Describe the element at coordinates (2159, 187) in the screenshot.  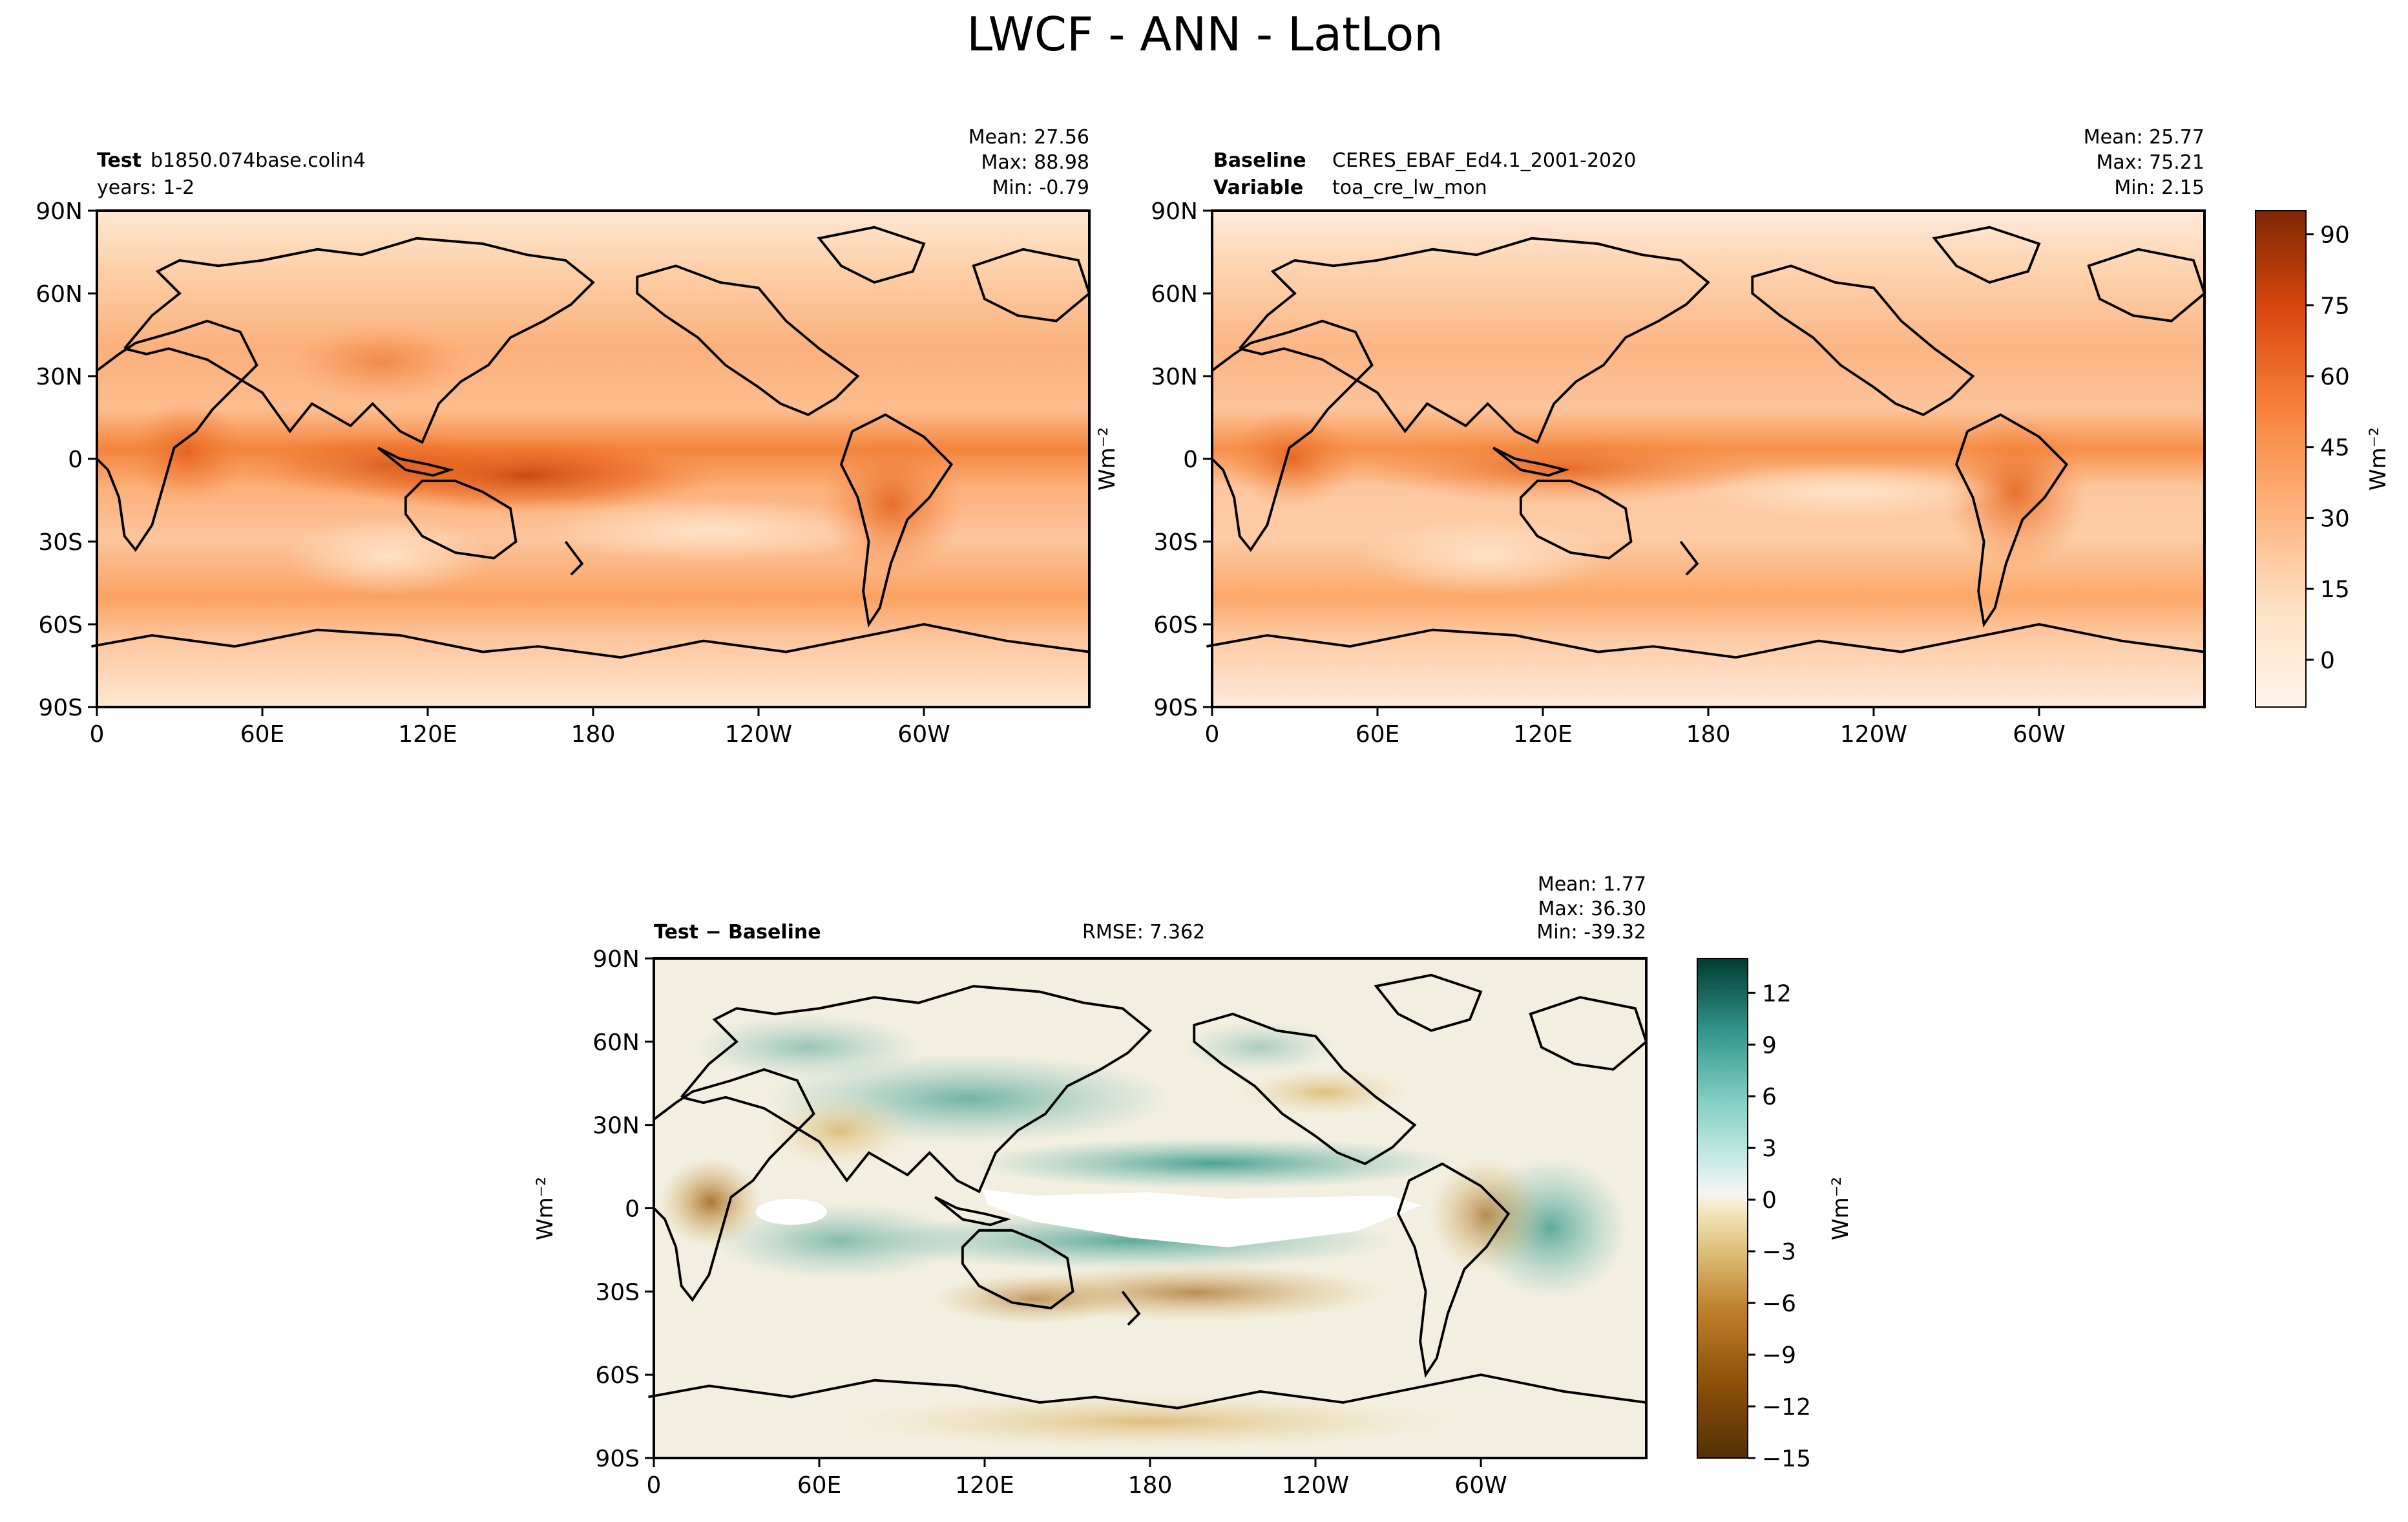
I see `baseline-stat-min: Min: 2.15` at that location.